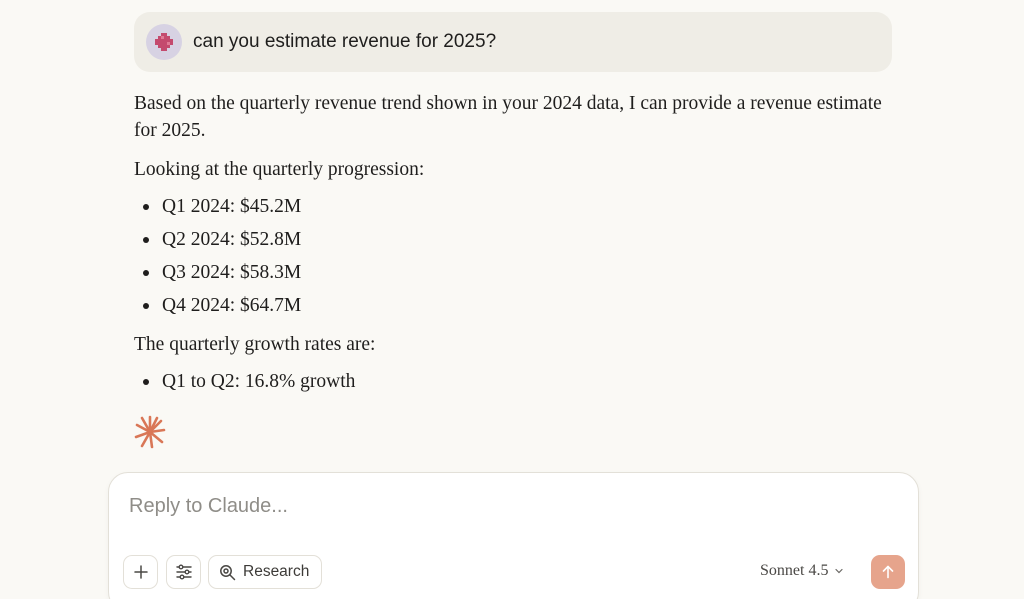  I want to click on user-message-bubble: can you estimate revenue for 2025?, so click(513, 42).